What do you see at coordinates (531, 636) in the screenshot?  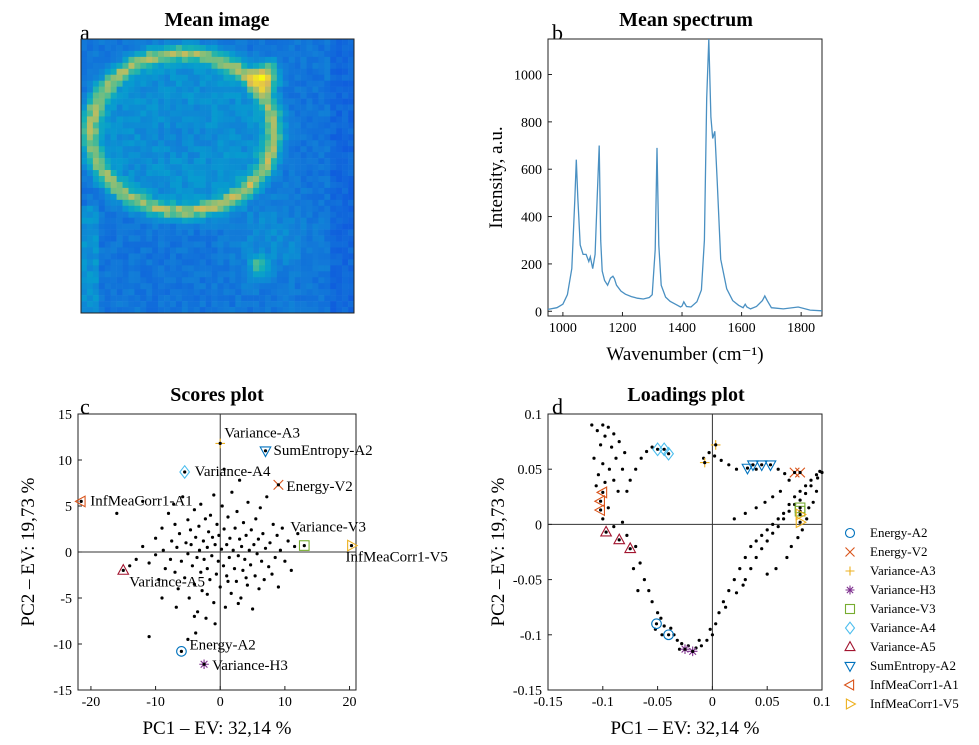 I see `loadings-ytick-label: -0.1` at bounding box center [531, 636].